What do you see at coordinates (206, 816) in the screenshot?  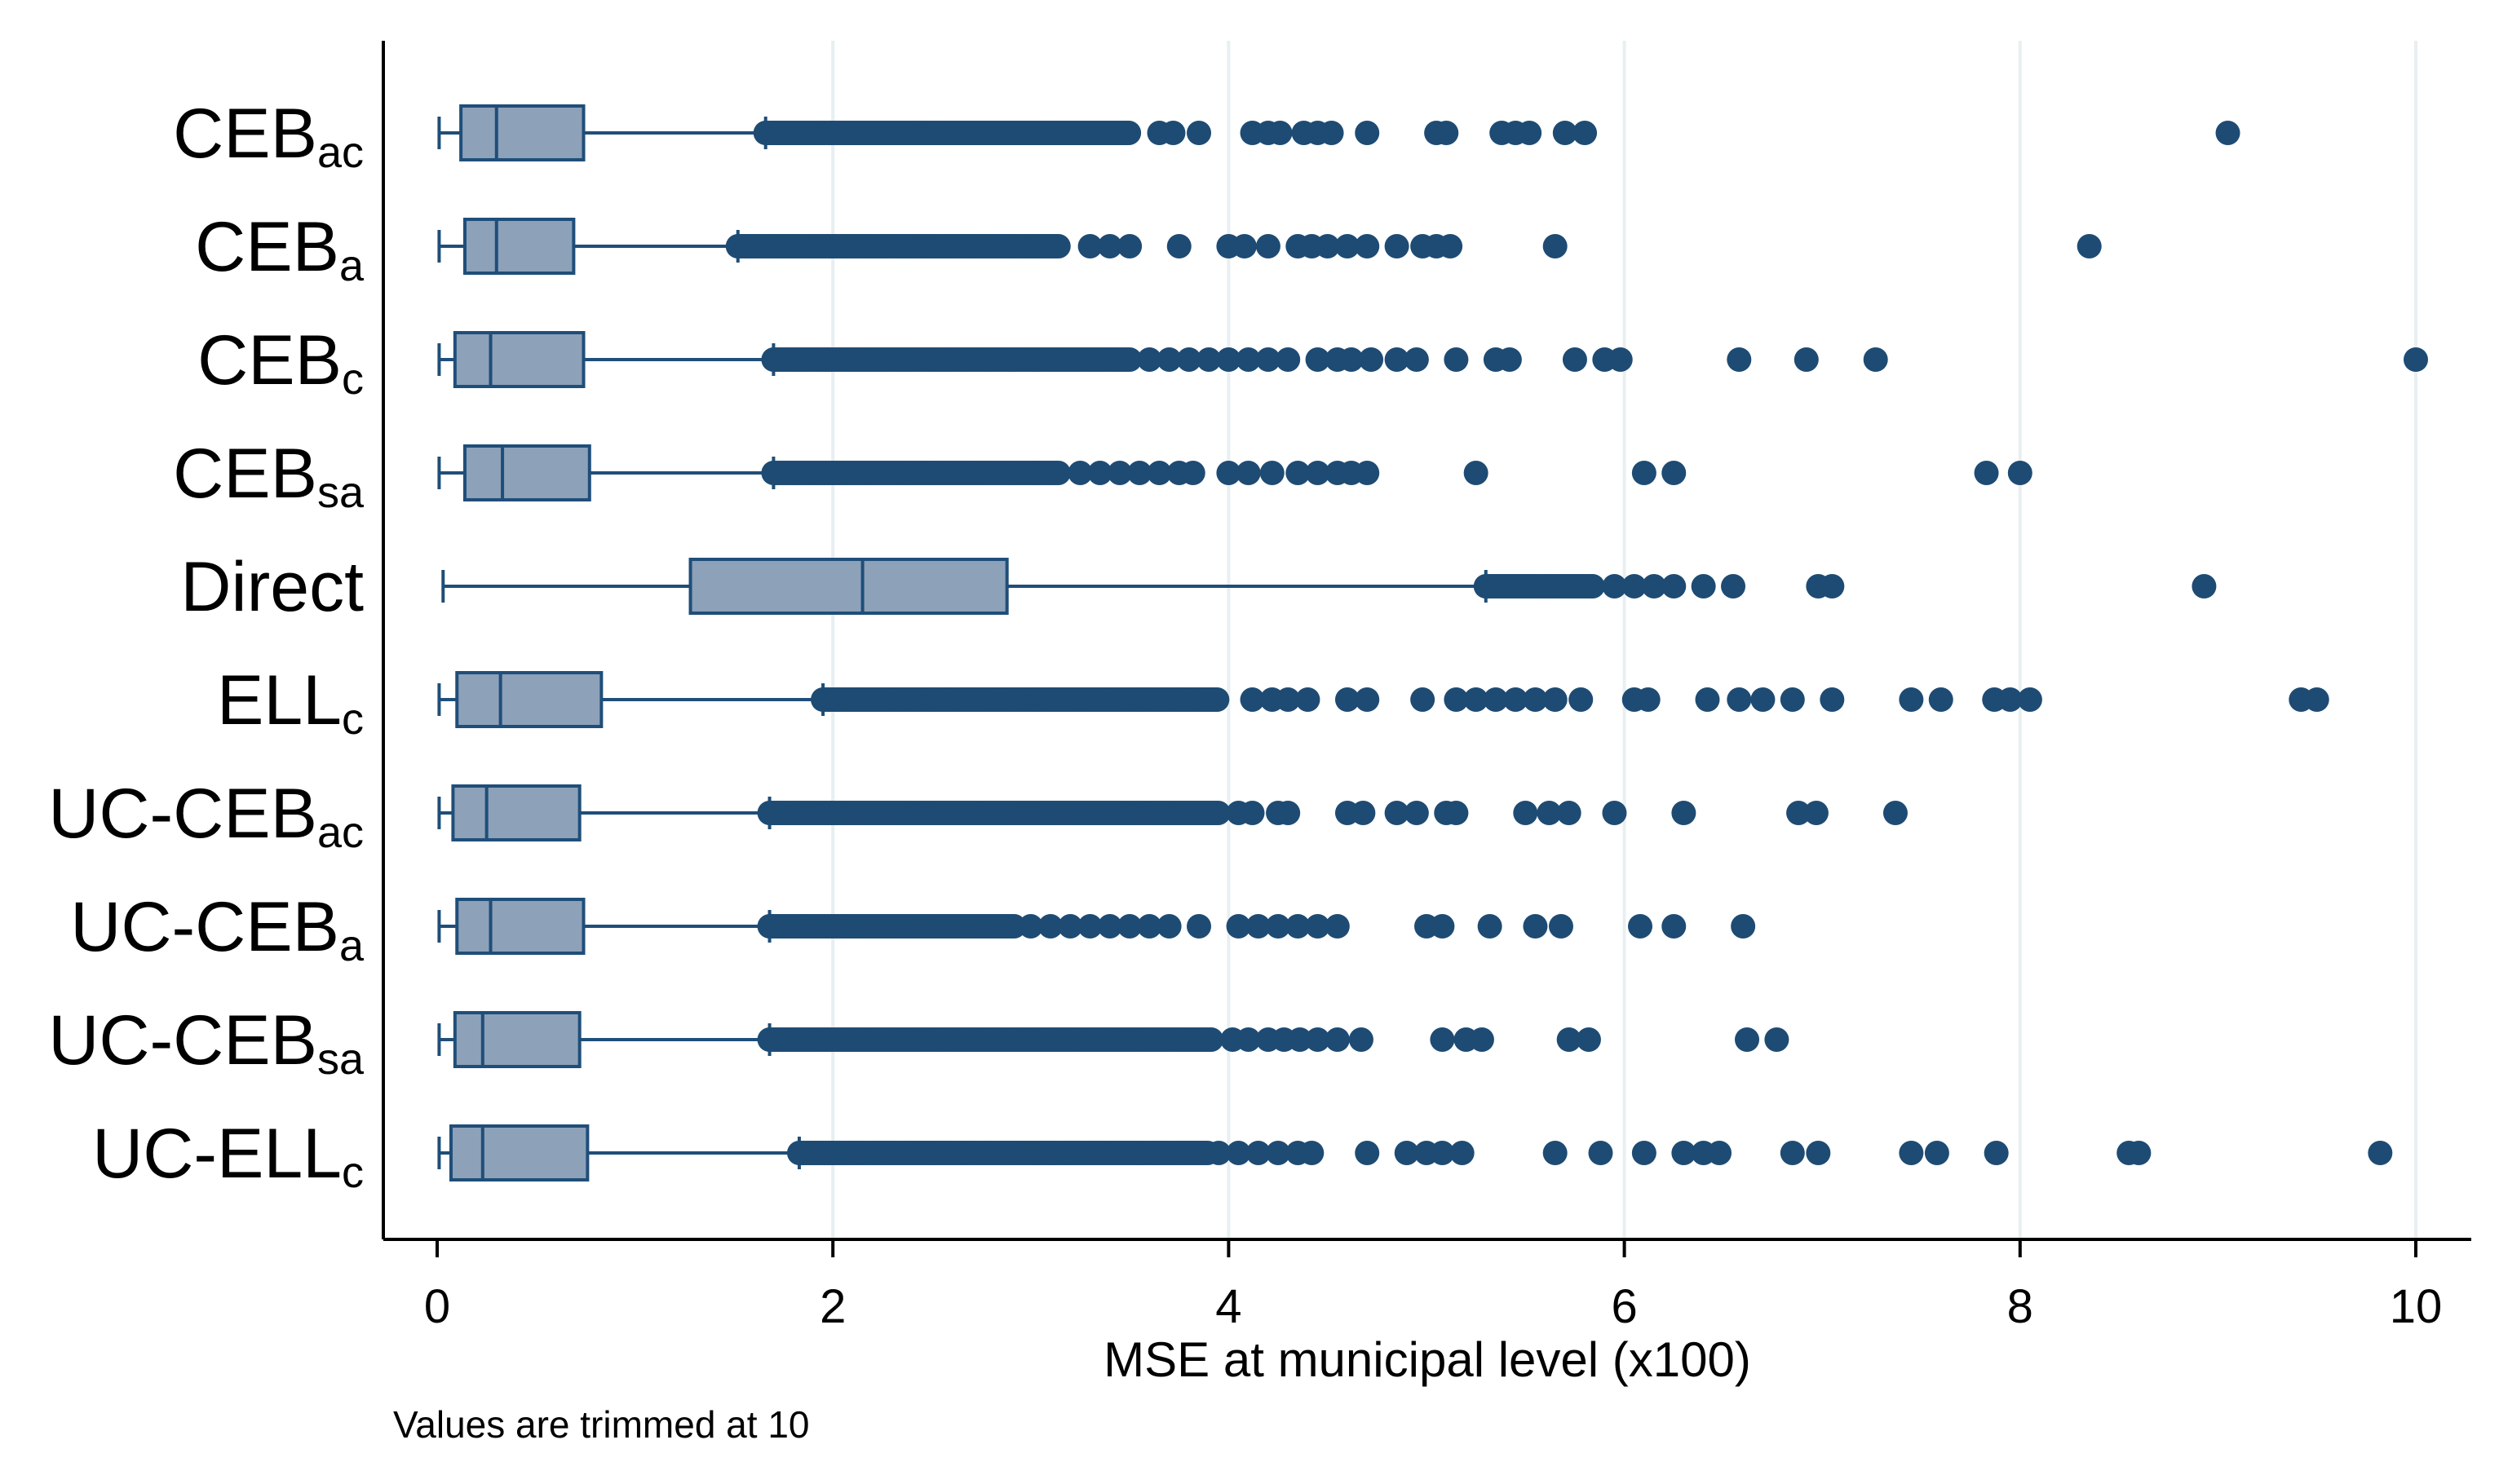 I see `category-label: UC-CEBac` at bounding box center [206, 816].